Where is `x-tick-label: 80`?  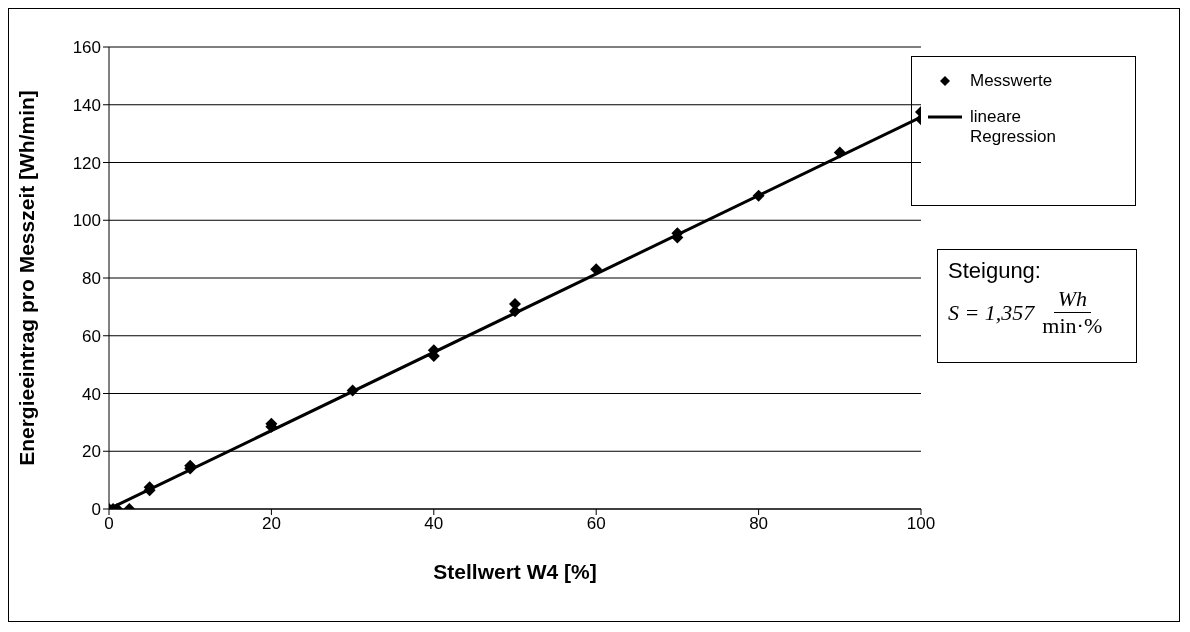 x-tick-label: 80 is located at coordinates (759, 524).